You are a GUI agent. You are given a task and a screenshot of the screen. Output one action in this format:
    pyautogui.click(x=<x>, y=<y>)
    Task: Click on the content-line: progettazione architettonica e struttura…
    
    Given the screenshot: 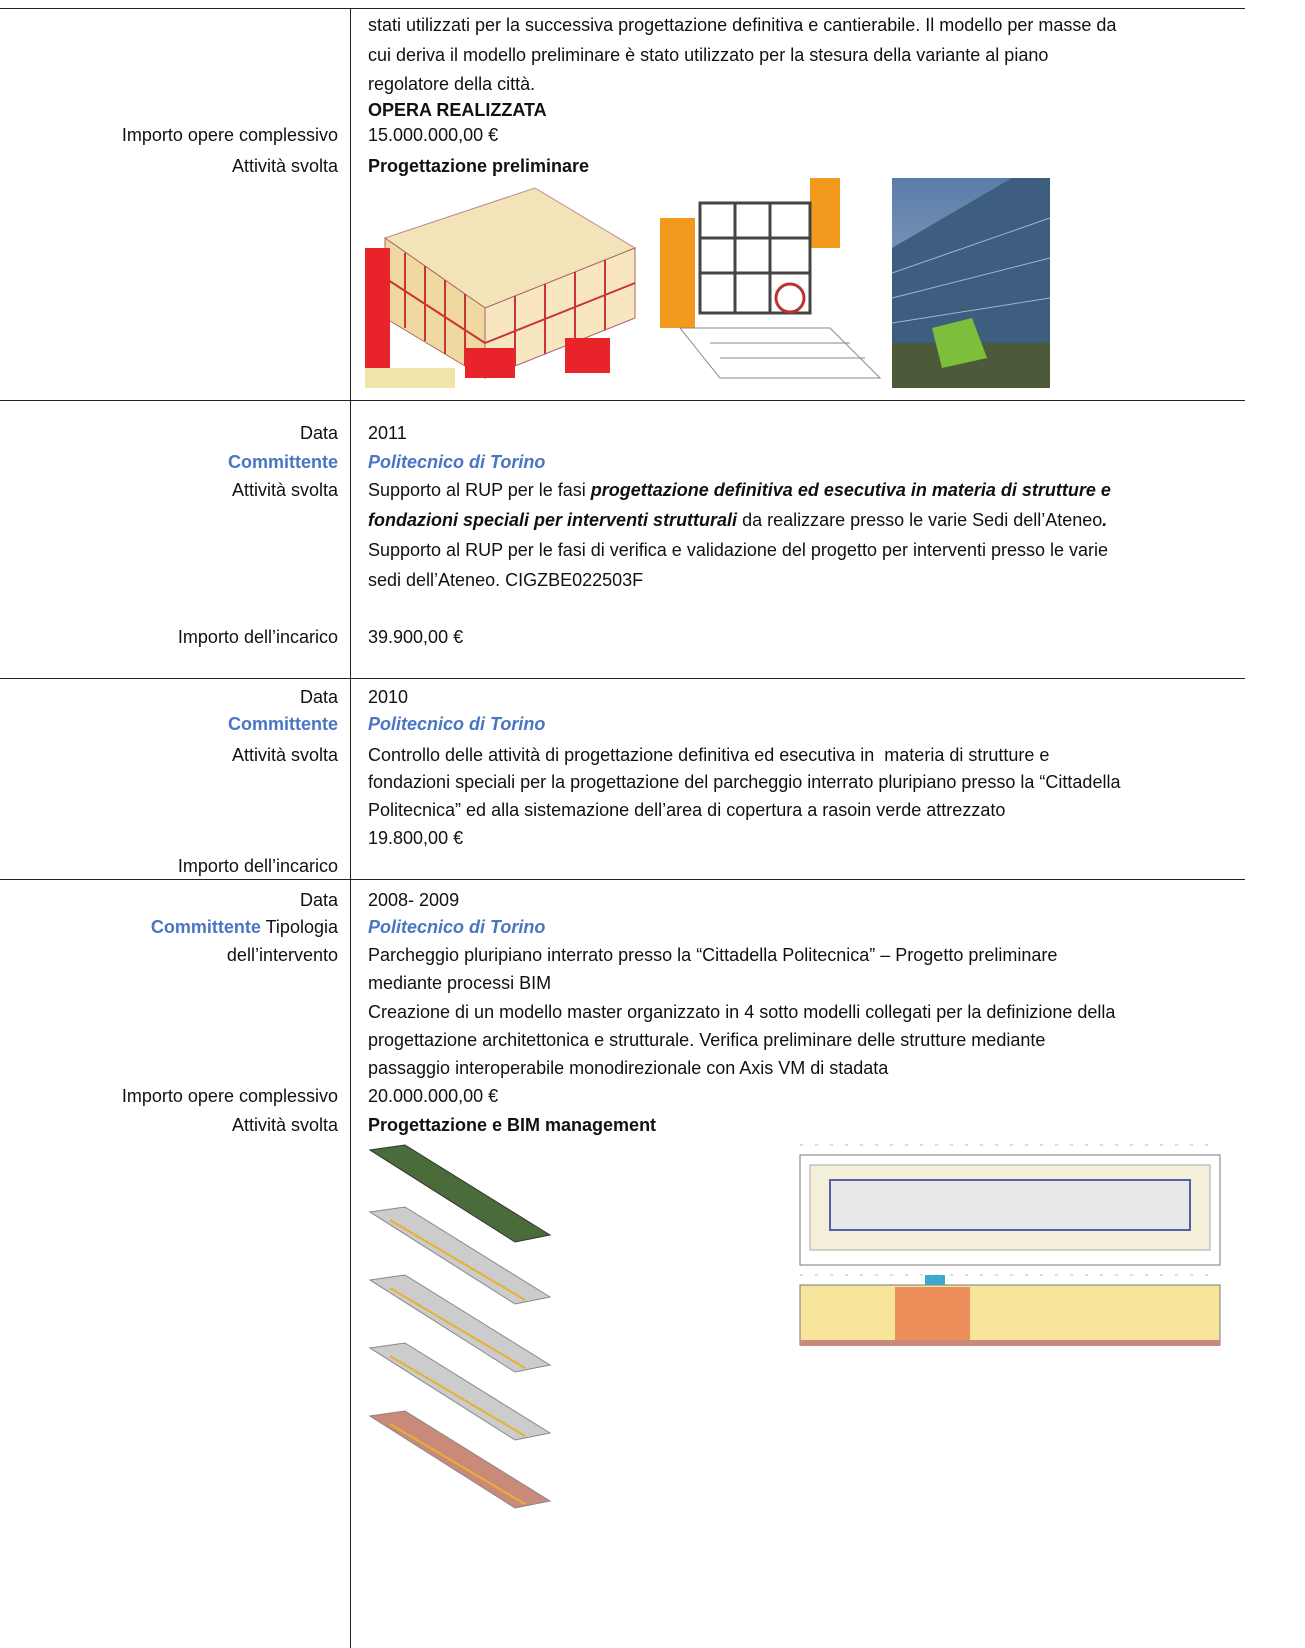 What is the action you would take?
    pyautogui.click(x=707, y=1040)
    